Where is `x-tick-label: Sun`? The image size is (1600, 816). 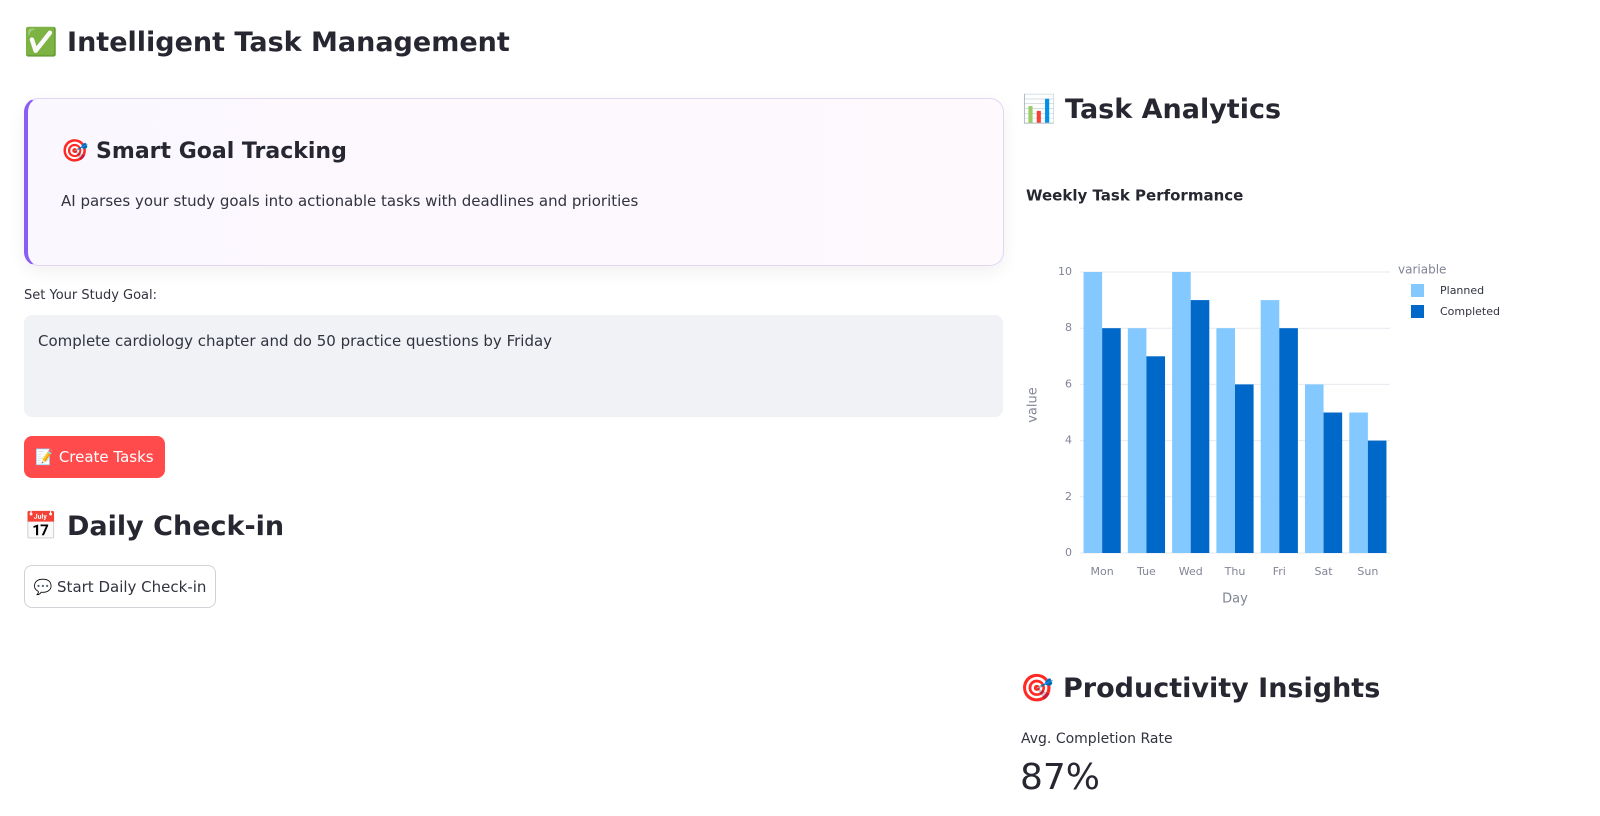
x-tick-label: Sun is located at coordinates (1367, 571).